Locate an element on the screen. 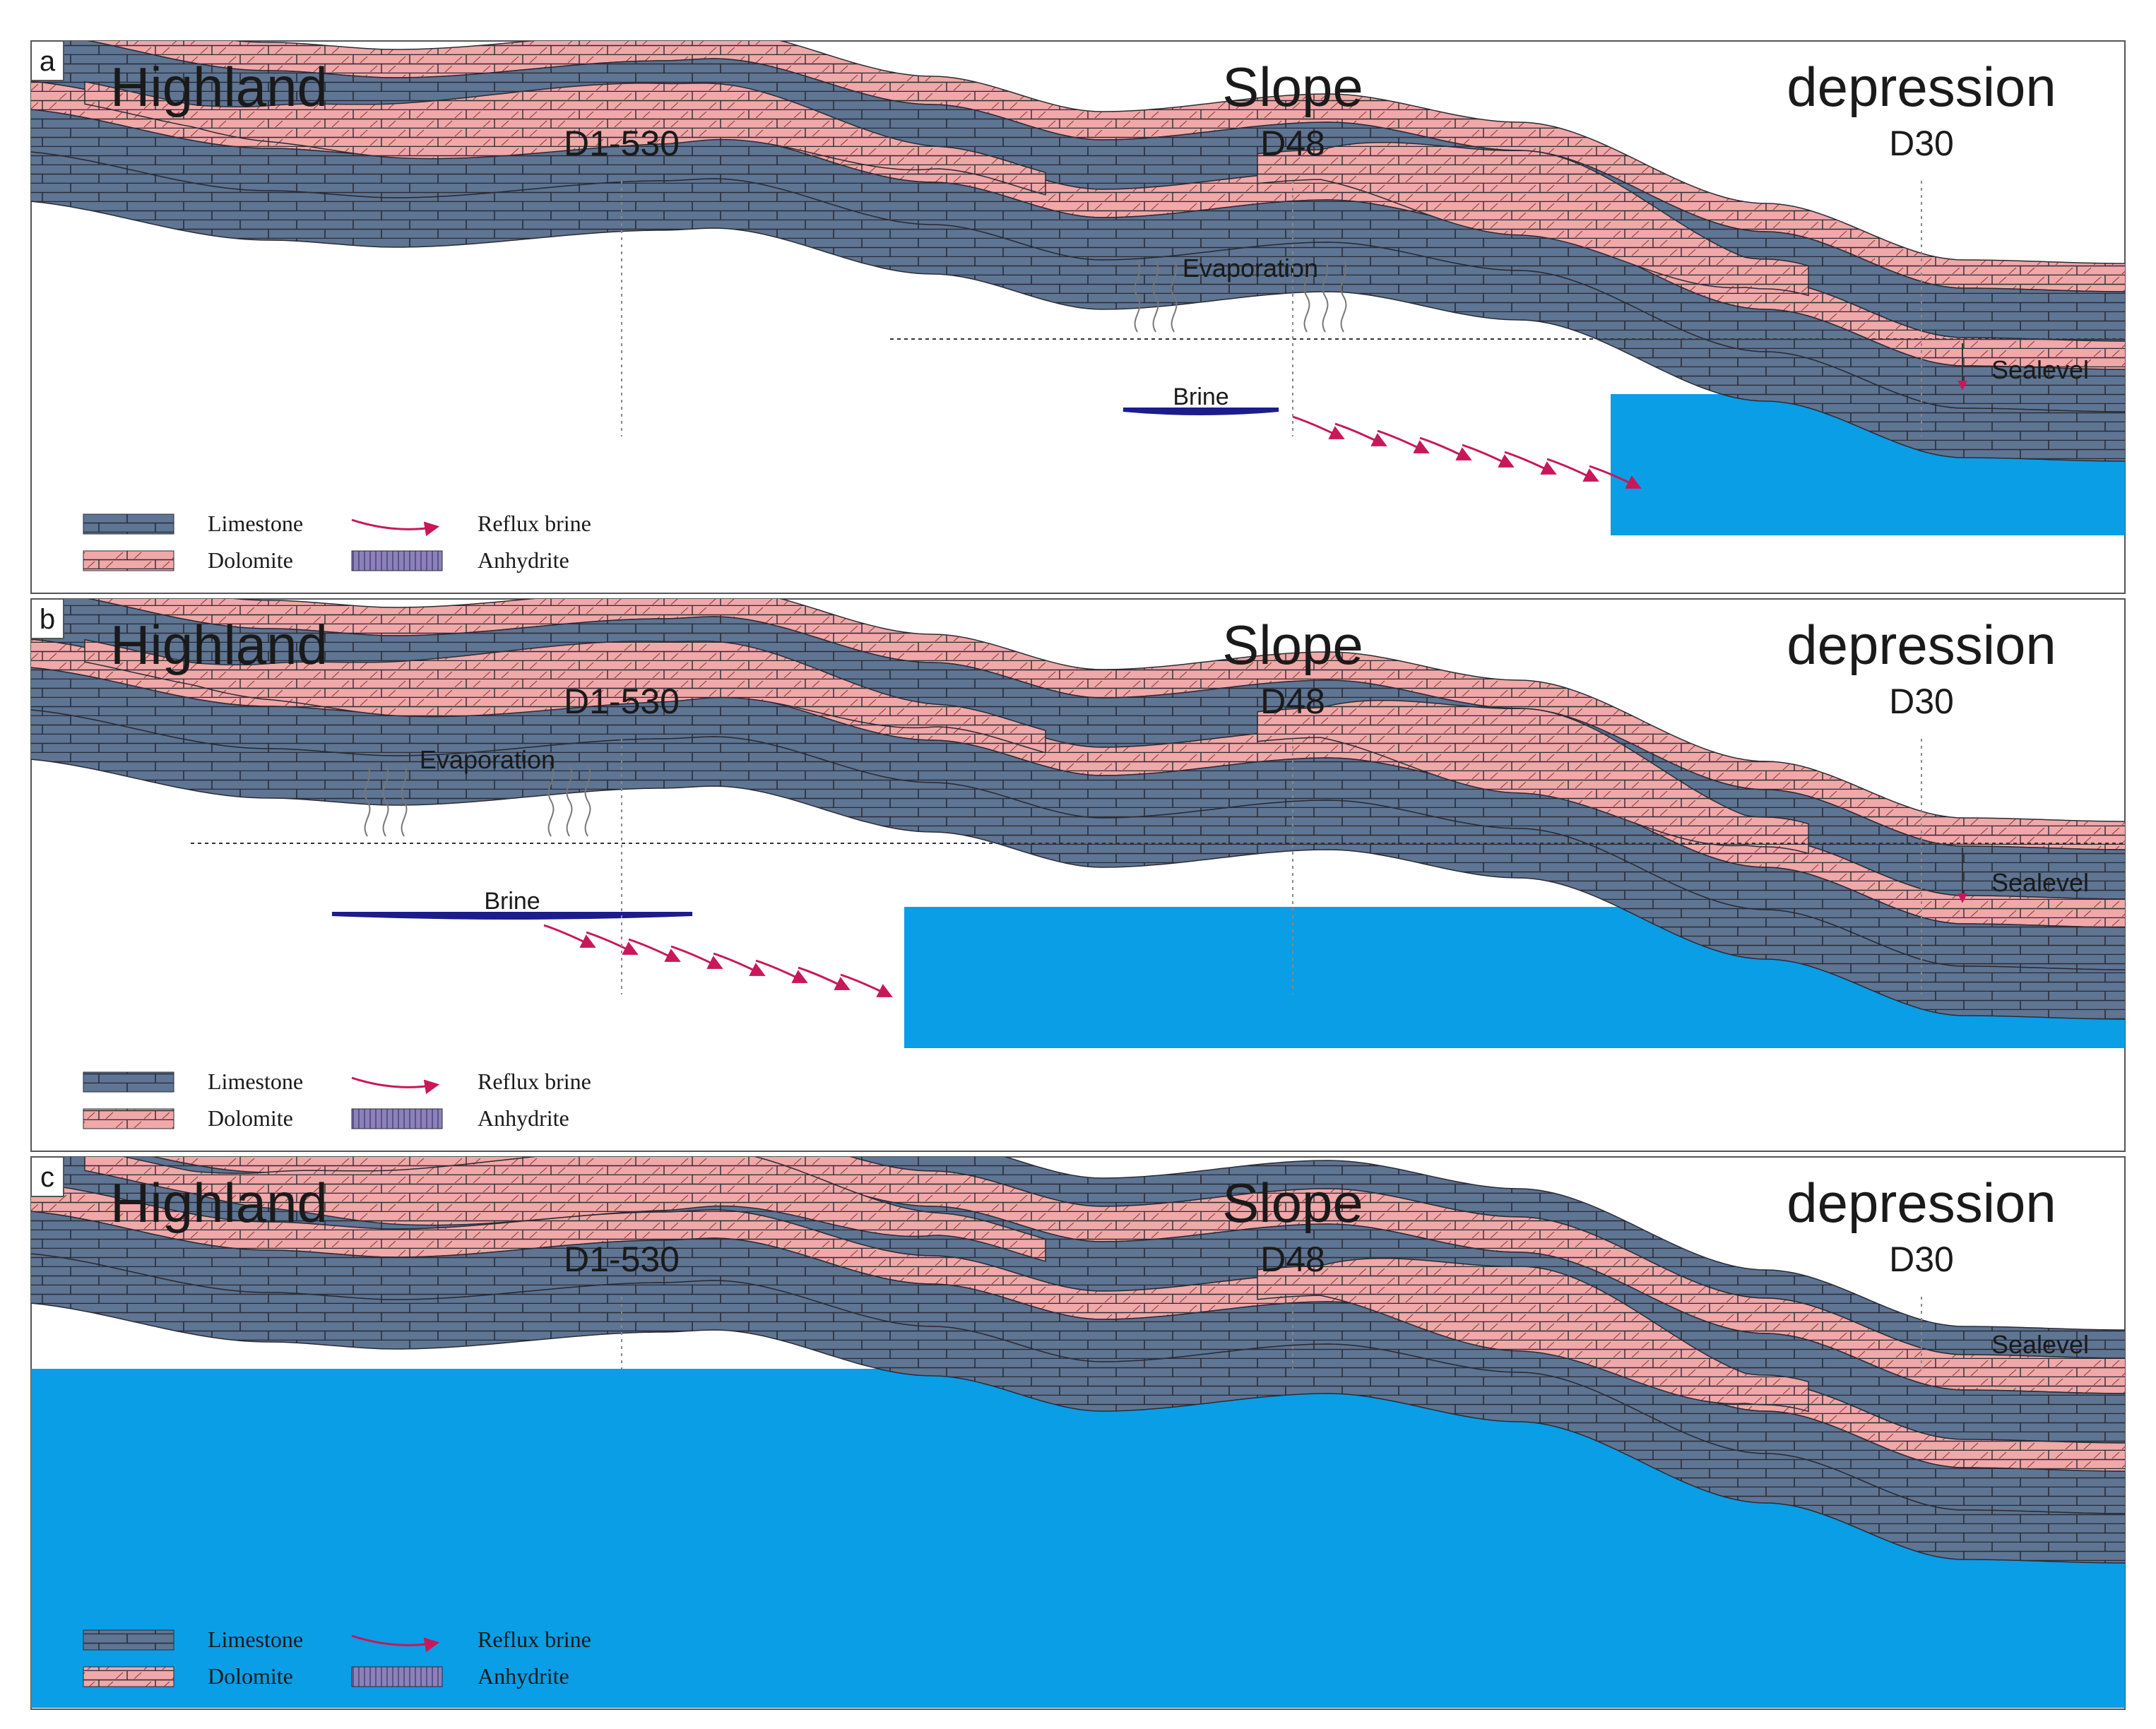 Image resolution: width=2156 pixels, height=1729 pixels. panel-label: b is located at coordinates (47, 619).